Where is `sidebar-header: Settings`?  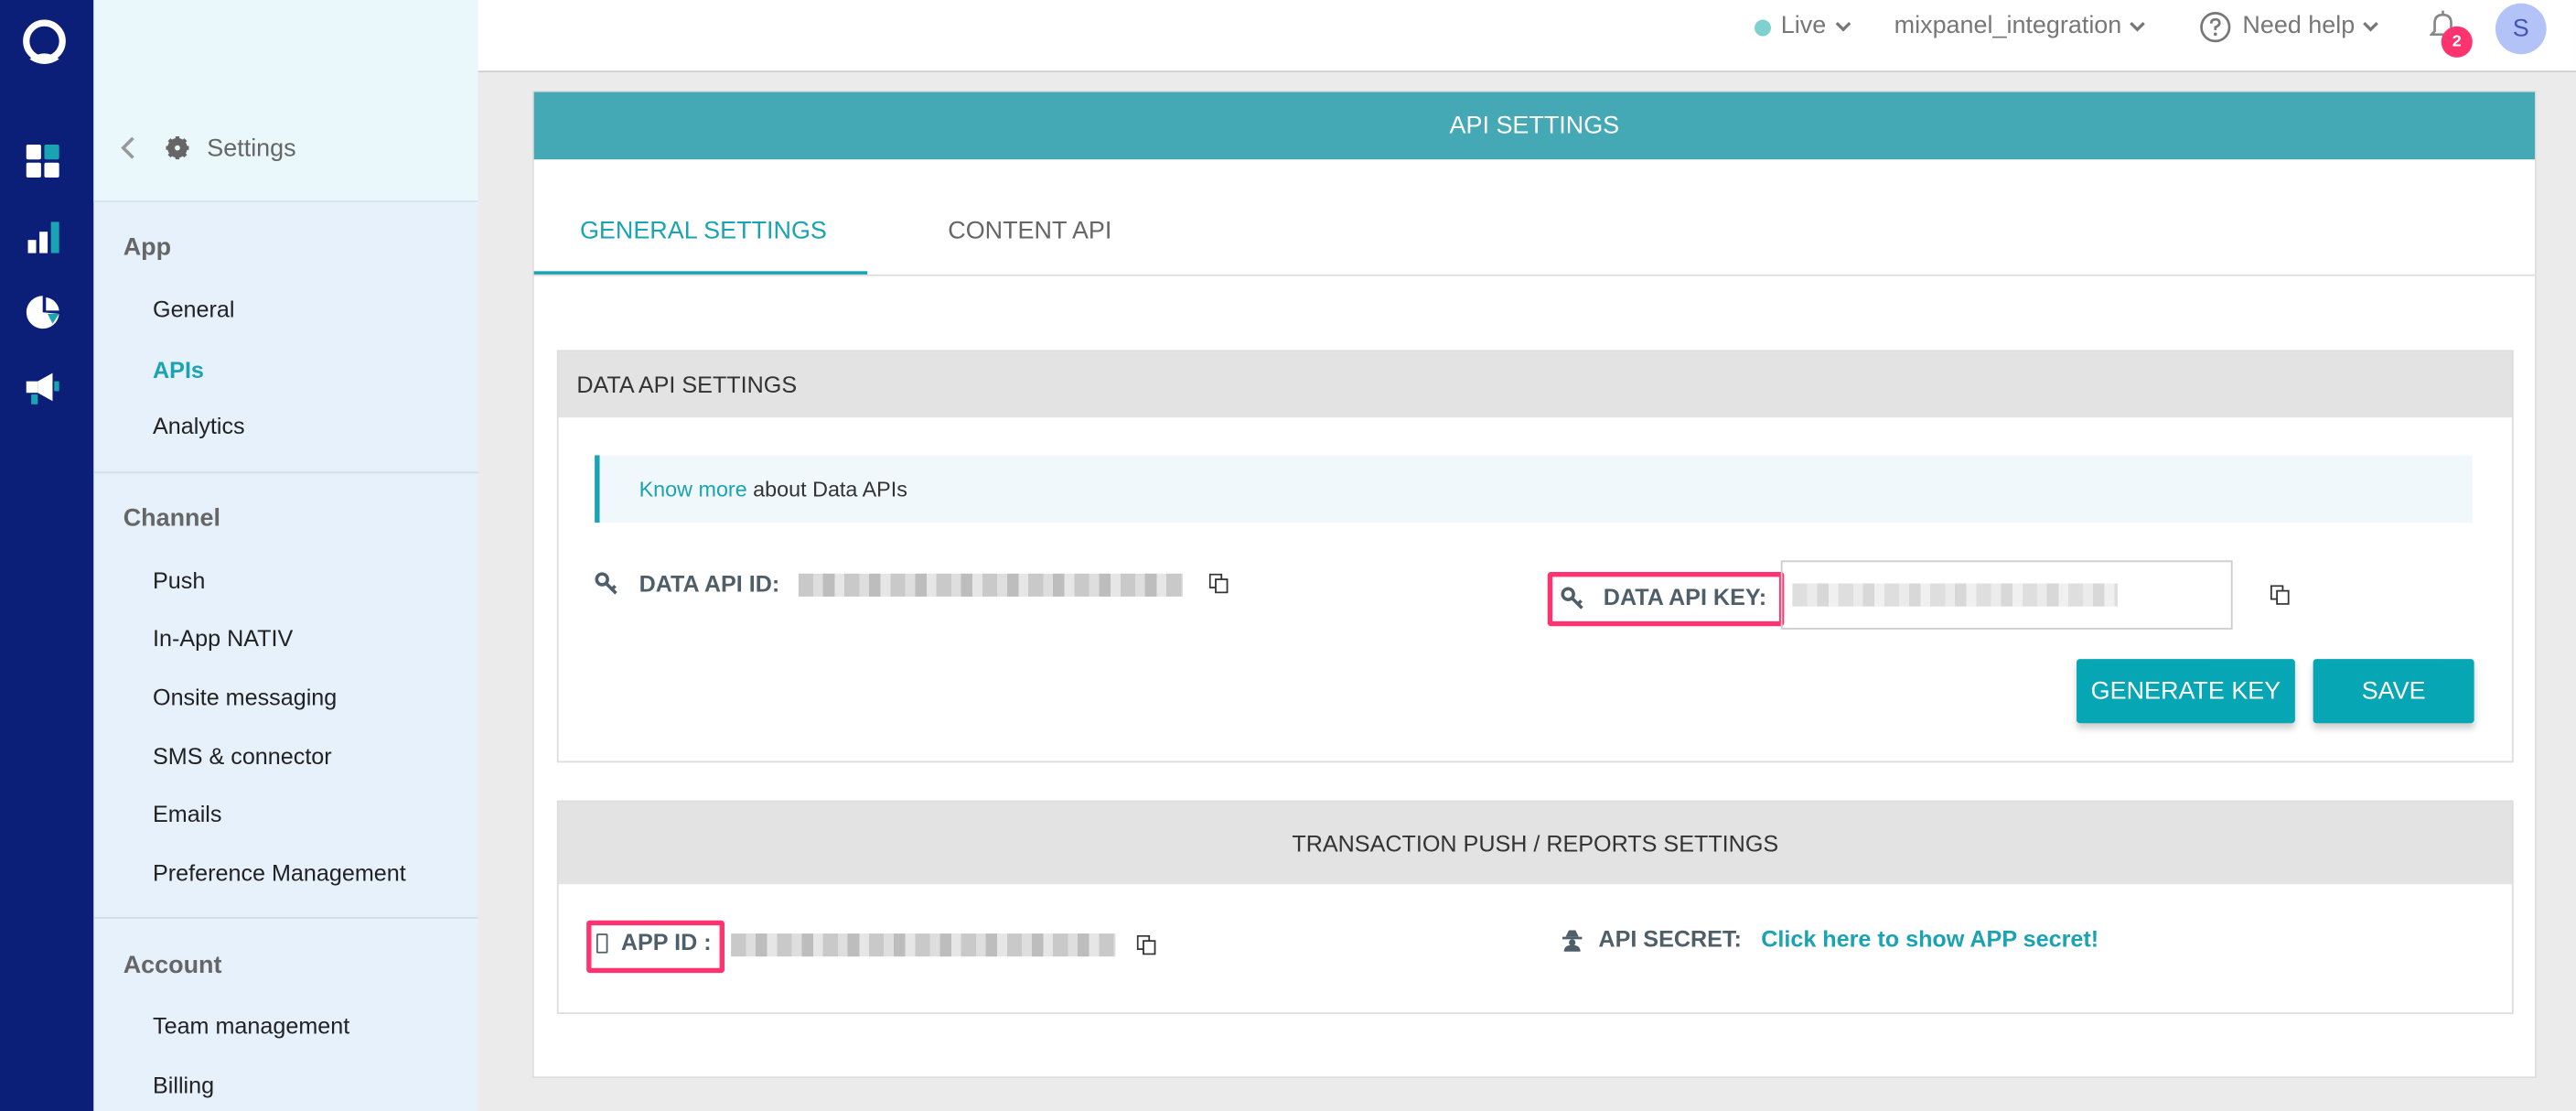
sidebar-header: Settings is located at coordinates (286, 101).